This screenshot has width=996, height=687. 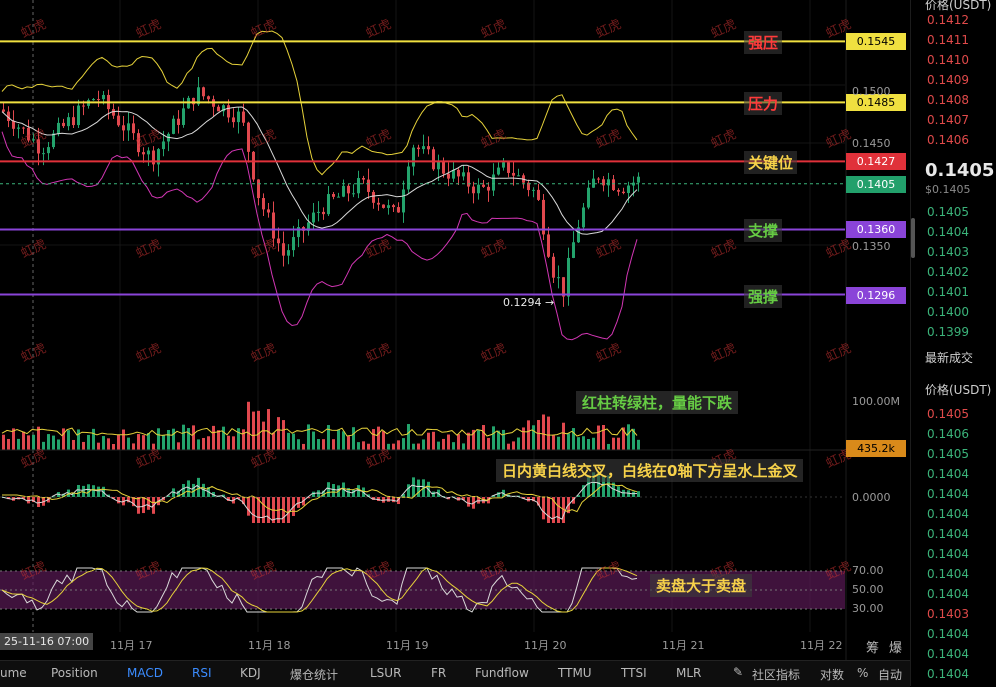 What do you see at coordinates (439, 673) in the screenshot?
I see `tab-fr: FR` at bounding box center [439, 673].